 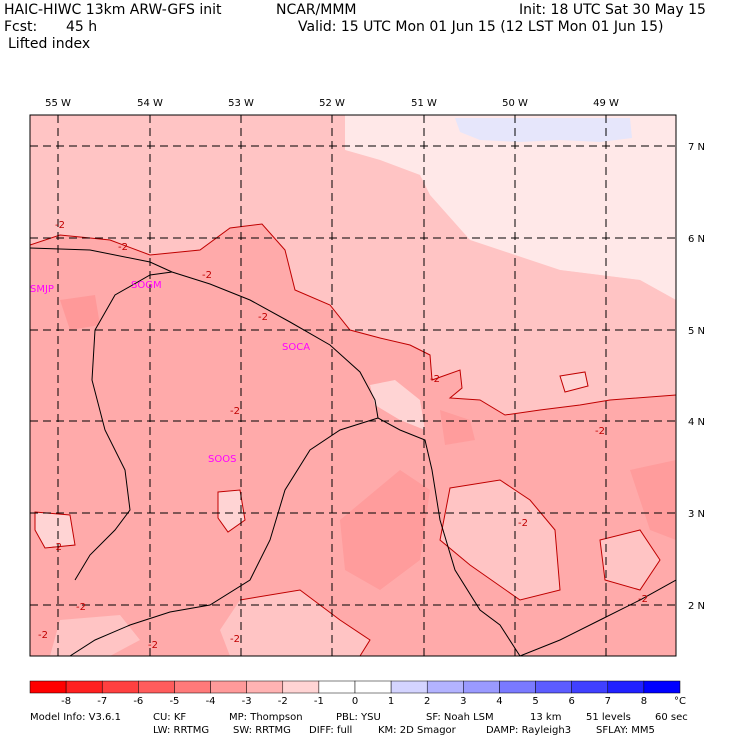 What do you see at coordinates (266, 717) in the screenshot?
I see `footer-mp: MP: Thompson` at bounding box center [266, 717].